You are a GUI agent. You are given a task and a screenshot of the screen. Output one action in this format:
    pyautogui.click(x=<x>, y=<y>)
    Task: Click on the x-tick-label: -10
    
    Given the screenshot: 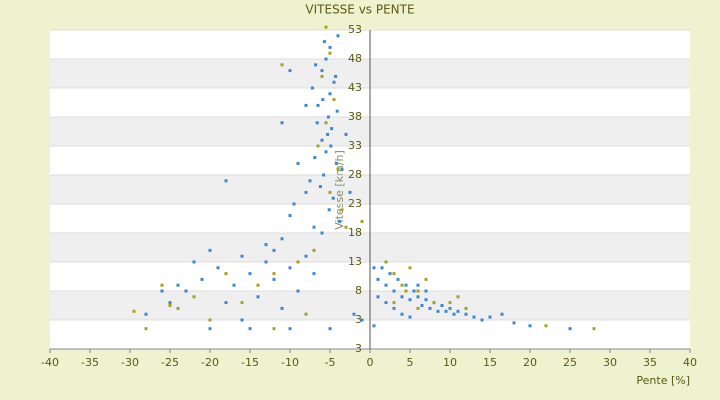 What is the action you would take?
    pyautogui.click(x=290, y=362)
    